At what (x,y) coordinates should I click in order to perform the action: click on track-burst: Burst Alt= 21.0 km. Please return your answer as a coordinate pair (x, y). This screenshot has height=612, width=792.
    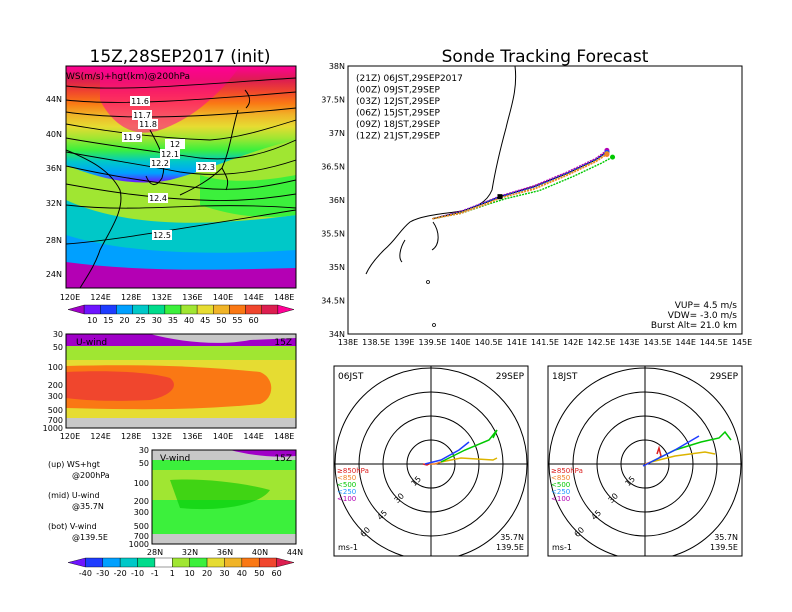
    Looking at the image, I should click on (694, 326).